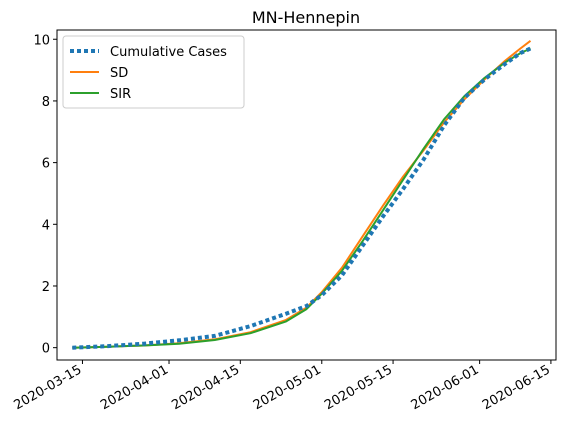 This screenshot has width=564, height=430. What do you see at coordinates (45, 195) in the screenshot?
I see `y-axis: 0 2 4 6 8 10` at bounding box center [45, 195].